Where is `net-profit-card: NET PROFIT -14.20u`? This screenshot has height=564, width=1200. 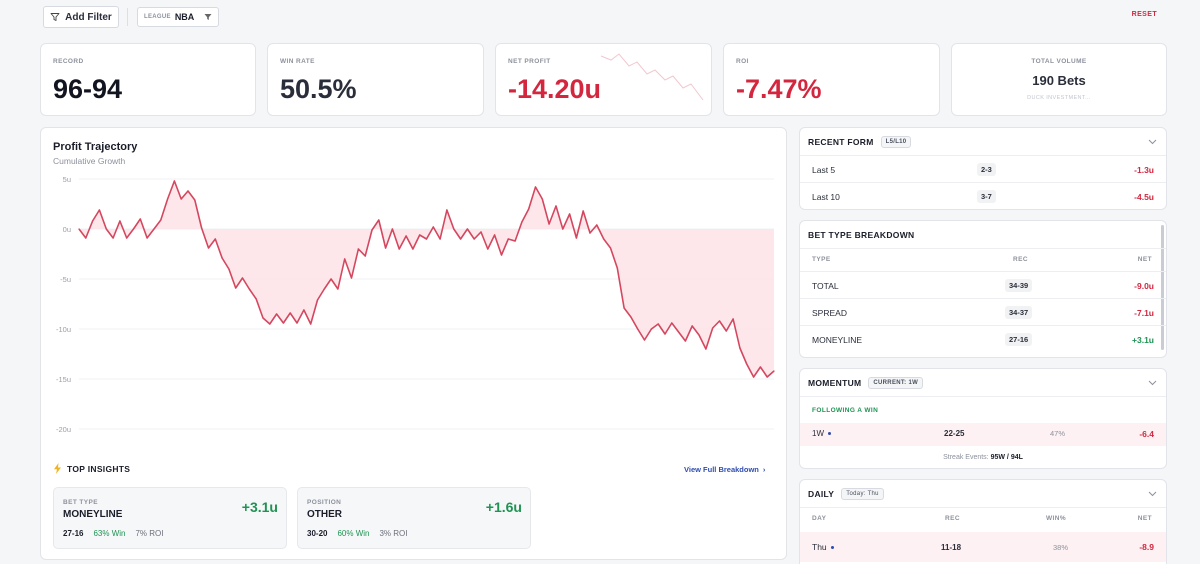
net-profit-card: NET PROFIT -14.20u is located at coordinates (603, 79).